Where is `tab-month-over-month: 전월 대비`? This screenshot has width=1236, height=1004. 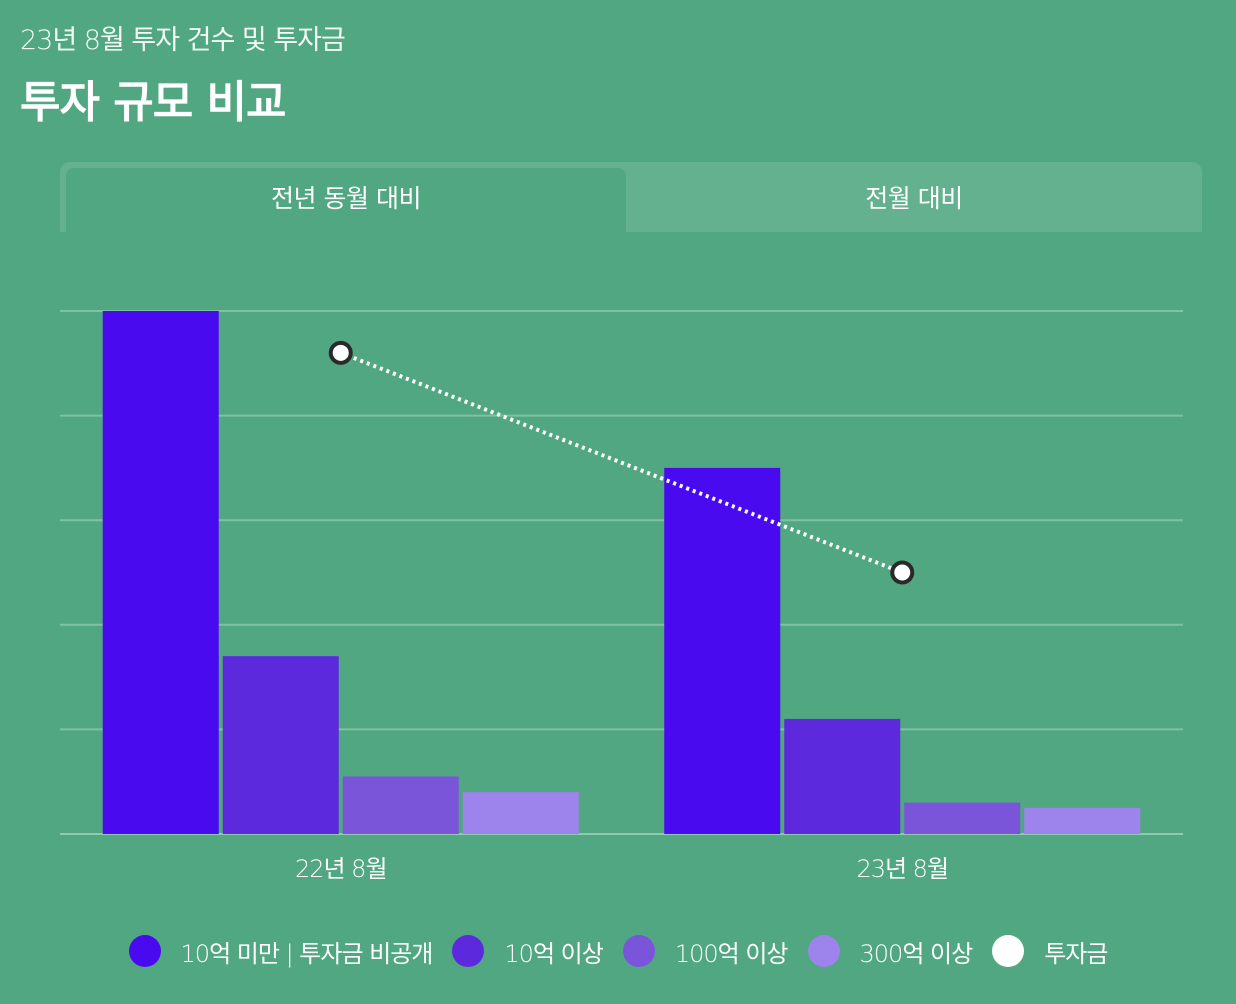
tab-month-over-month: 전월 대비 is located at coordinates (914, 198).